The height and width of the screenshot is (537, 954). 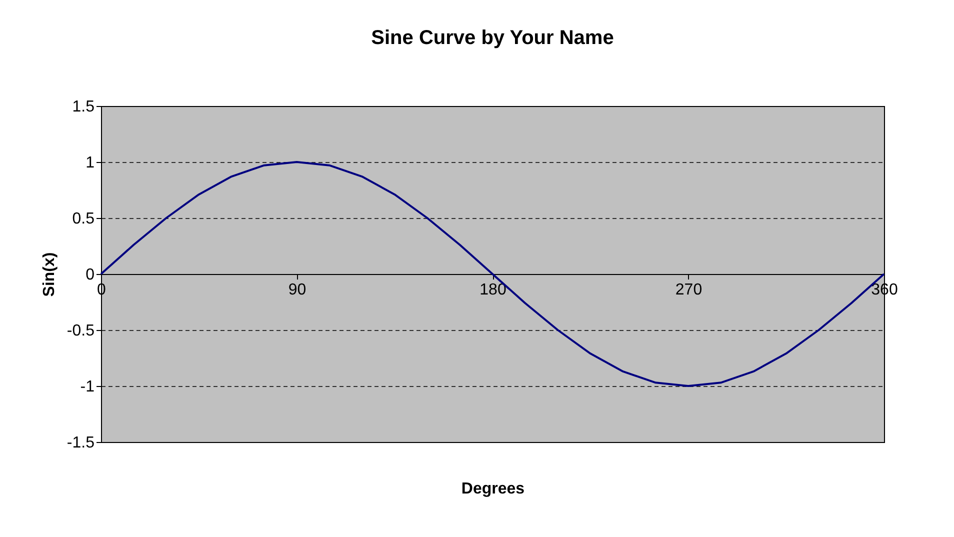 What do you see at coordinates (49, 274) in the screenshot?
I see `y-axis-title: Sin(x)` at bounding box center [49, 274].